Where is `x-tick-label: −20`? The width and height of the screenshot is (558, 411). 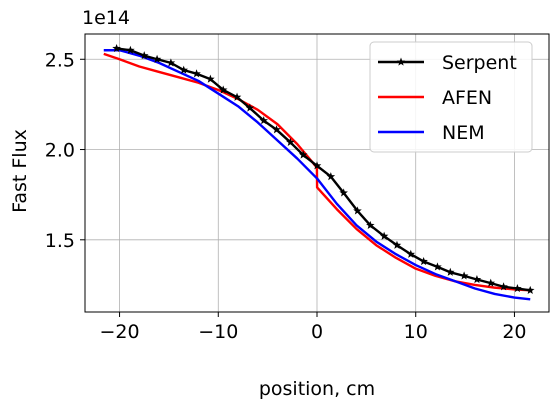
x-tick-label: −20 is located at coordinates (119, 332).